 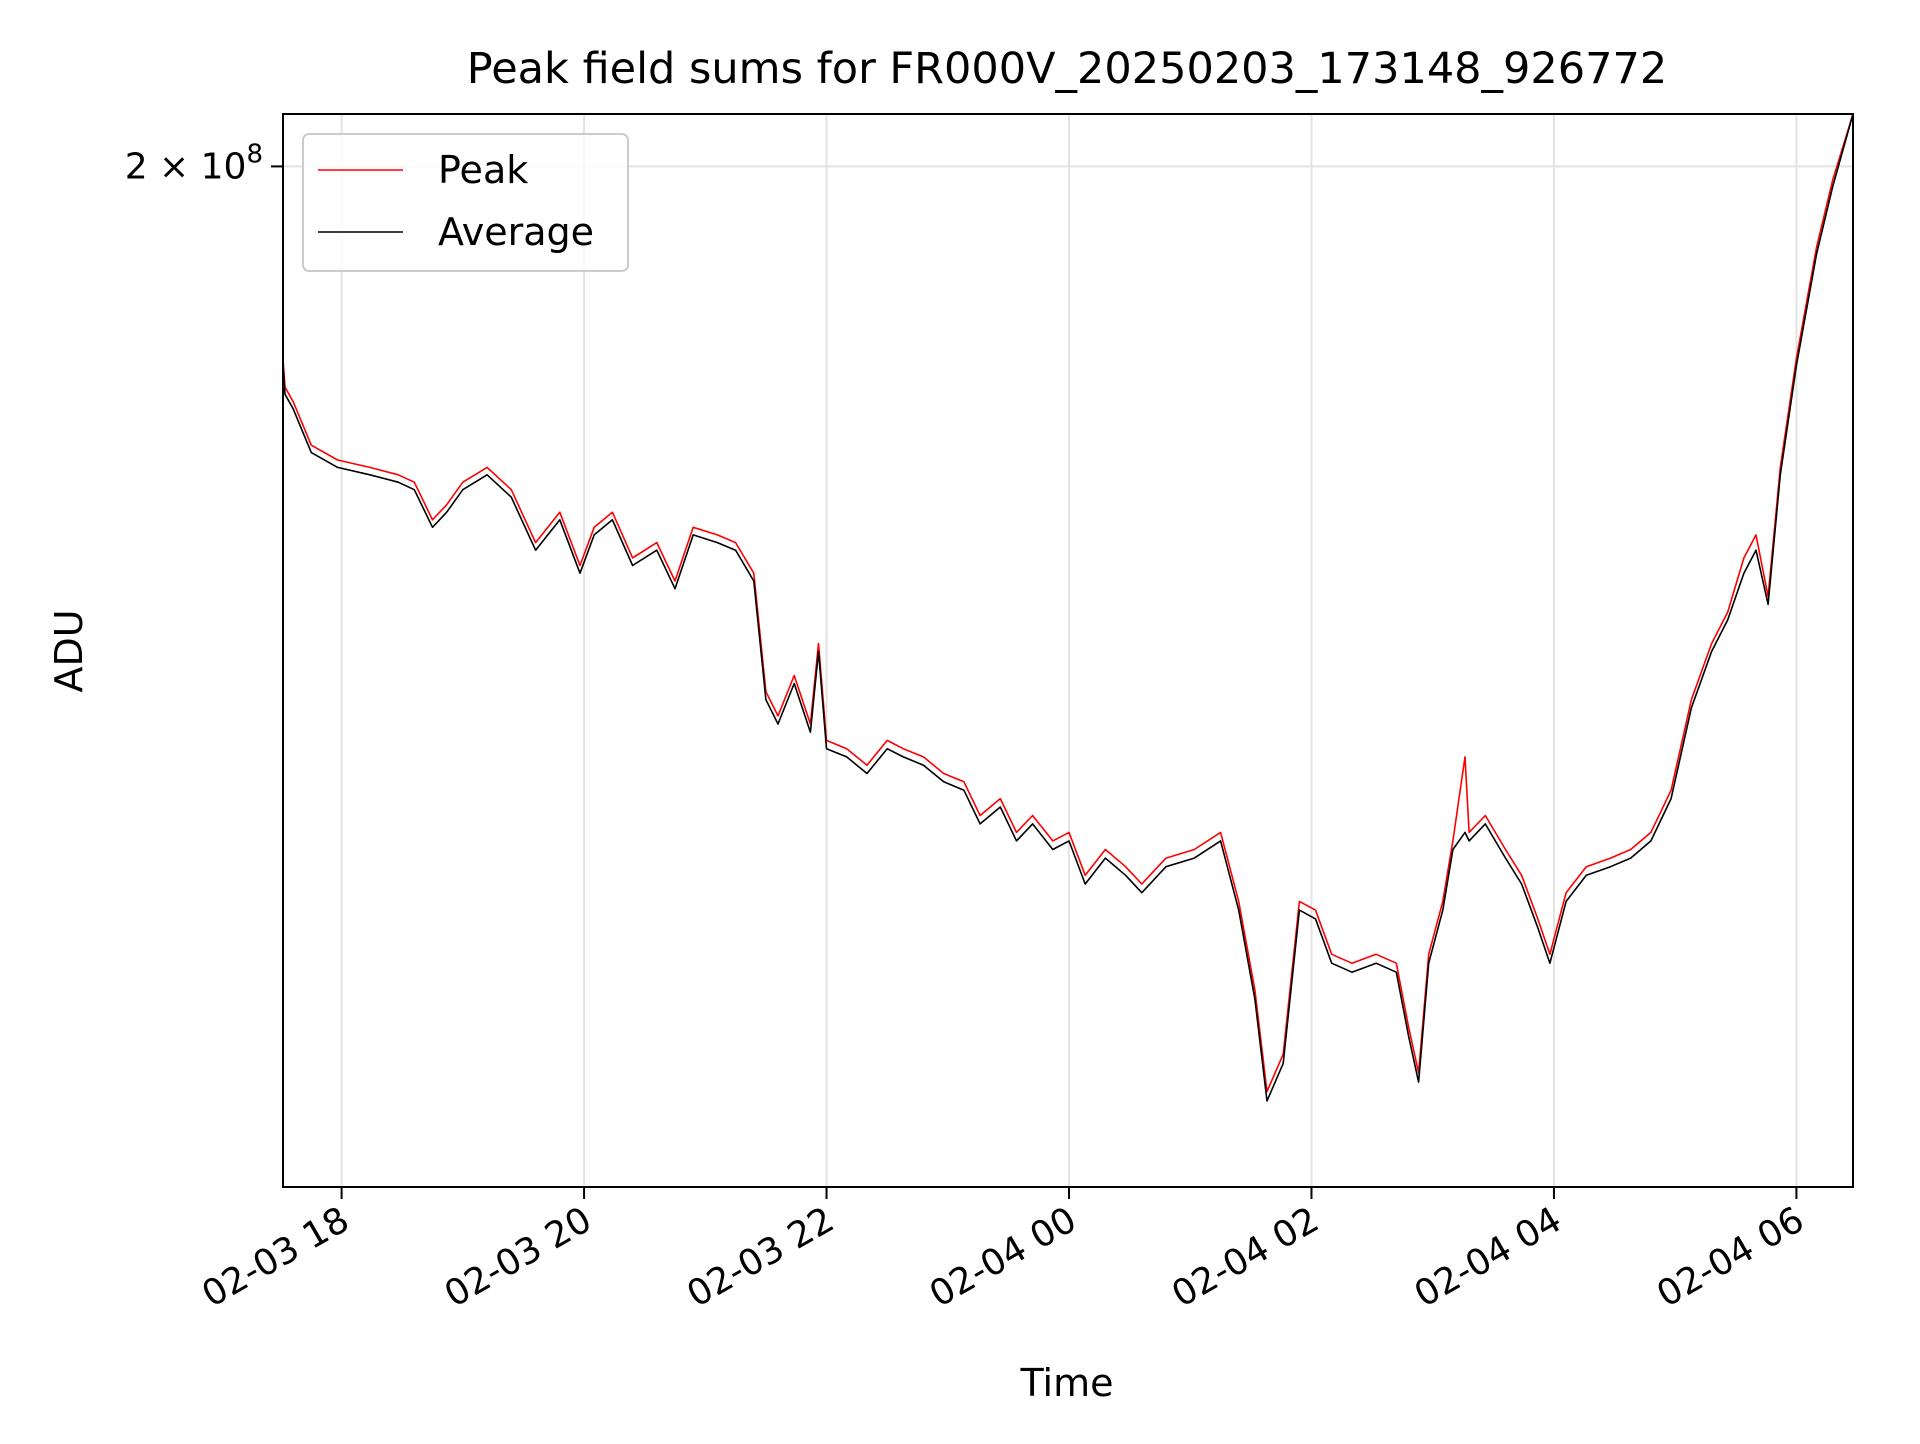 I want to click on legend: Peak Average, so click(x=465, y=202).